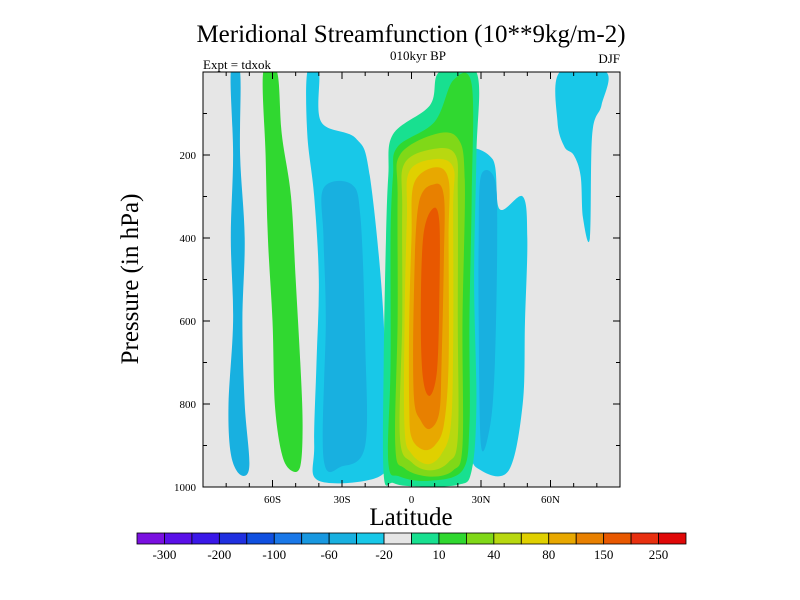 The height and width of the screenshot is (600, 800). I want to click on contour-neg-60S-band, so click(239, 274).